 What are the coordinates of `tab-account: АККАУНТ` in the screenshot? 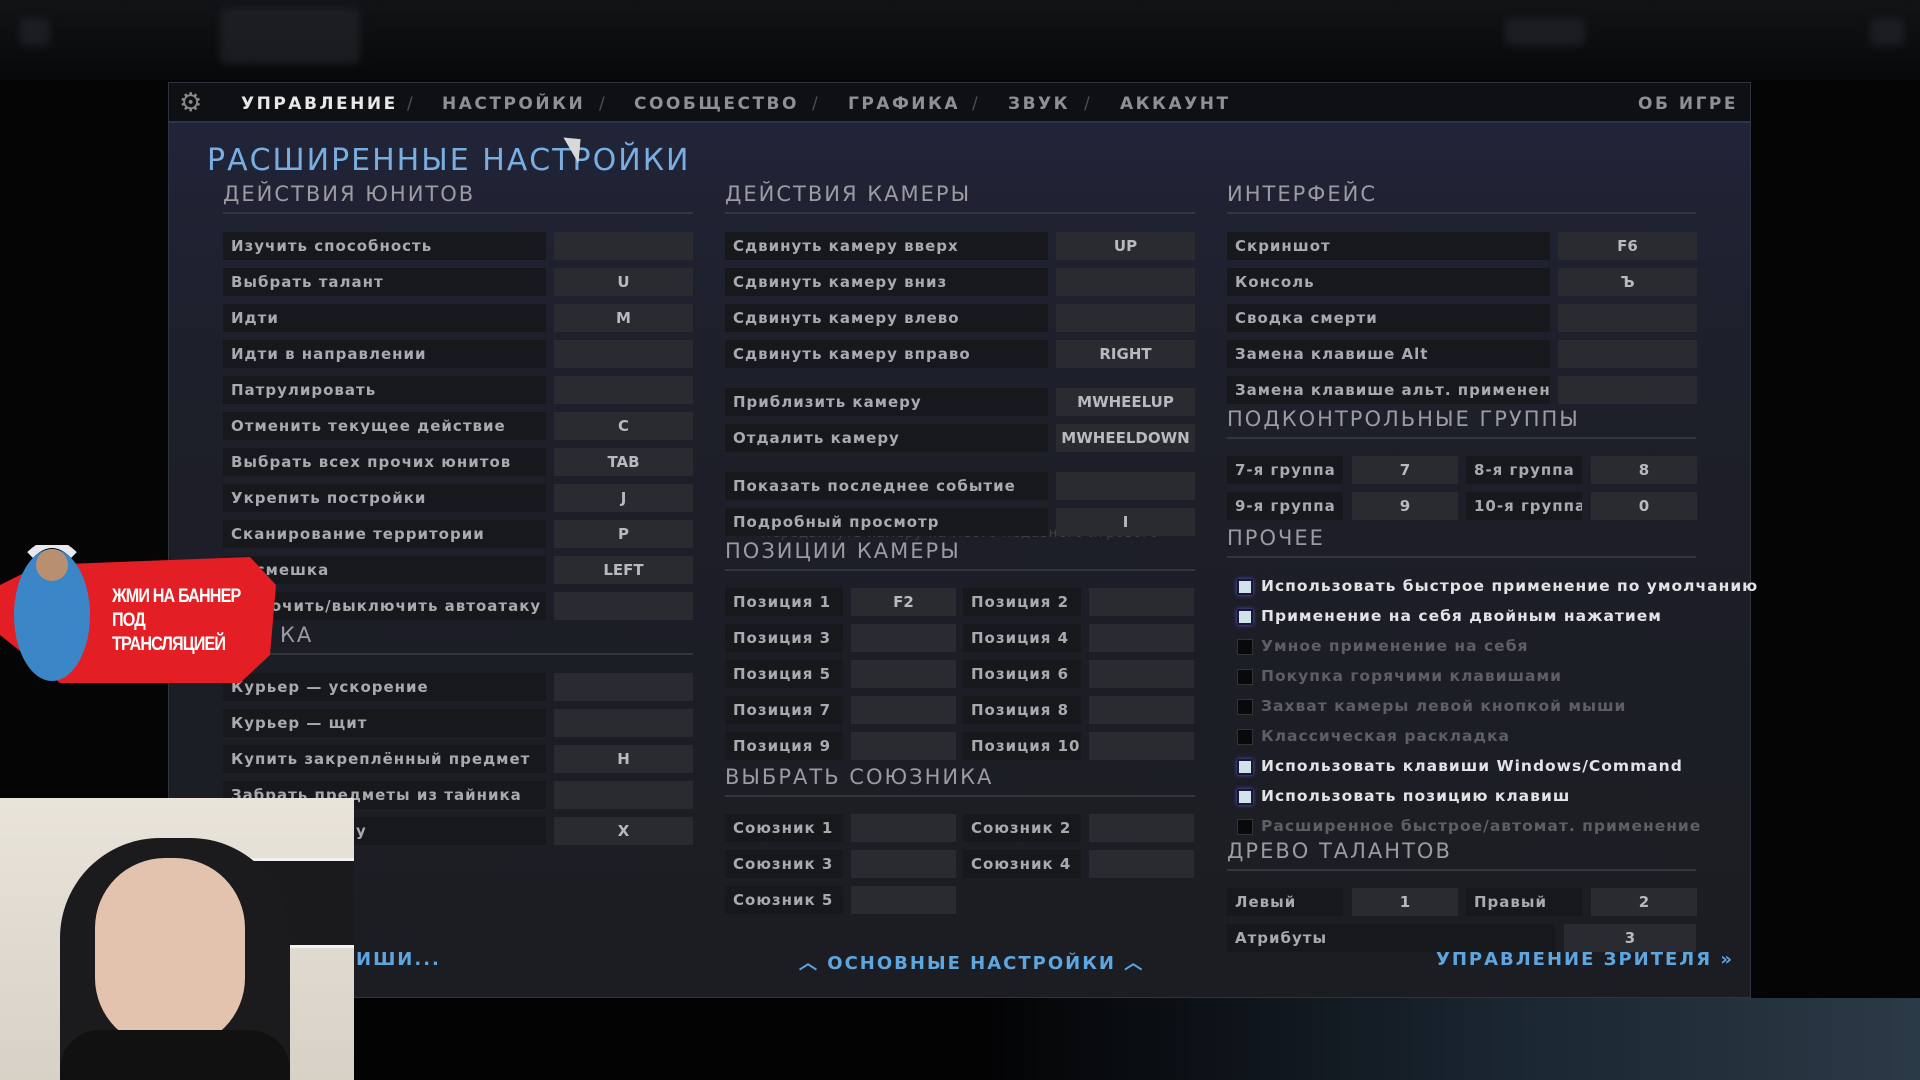 It's located at (1175, 104).